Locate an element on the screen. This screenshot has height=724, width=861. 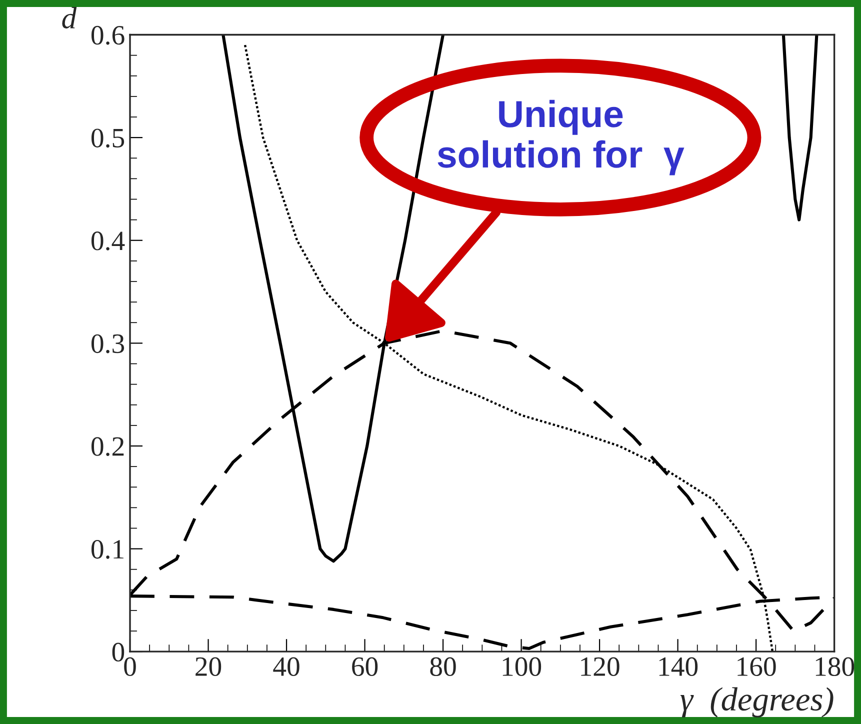
y-tick-label: 0.3 is located at coordinates (107, 344).